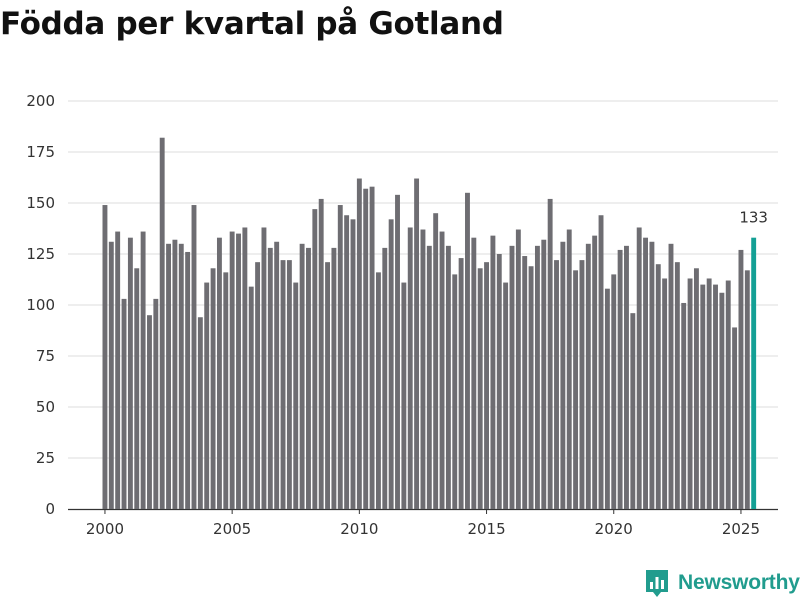 The image size is (800, 600). What do you see at coordinates (252, 24) in the screenshot?
I see `chart-title: Födda per kvartal på Gotland` at bounding box center [252, 24].